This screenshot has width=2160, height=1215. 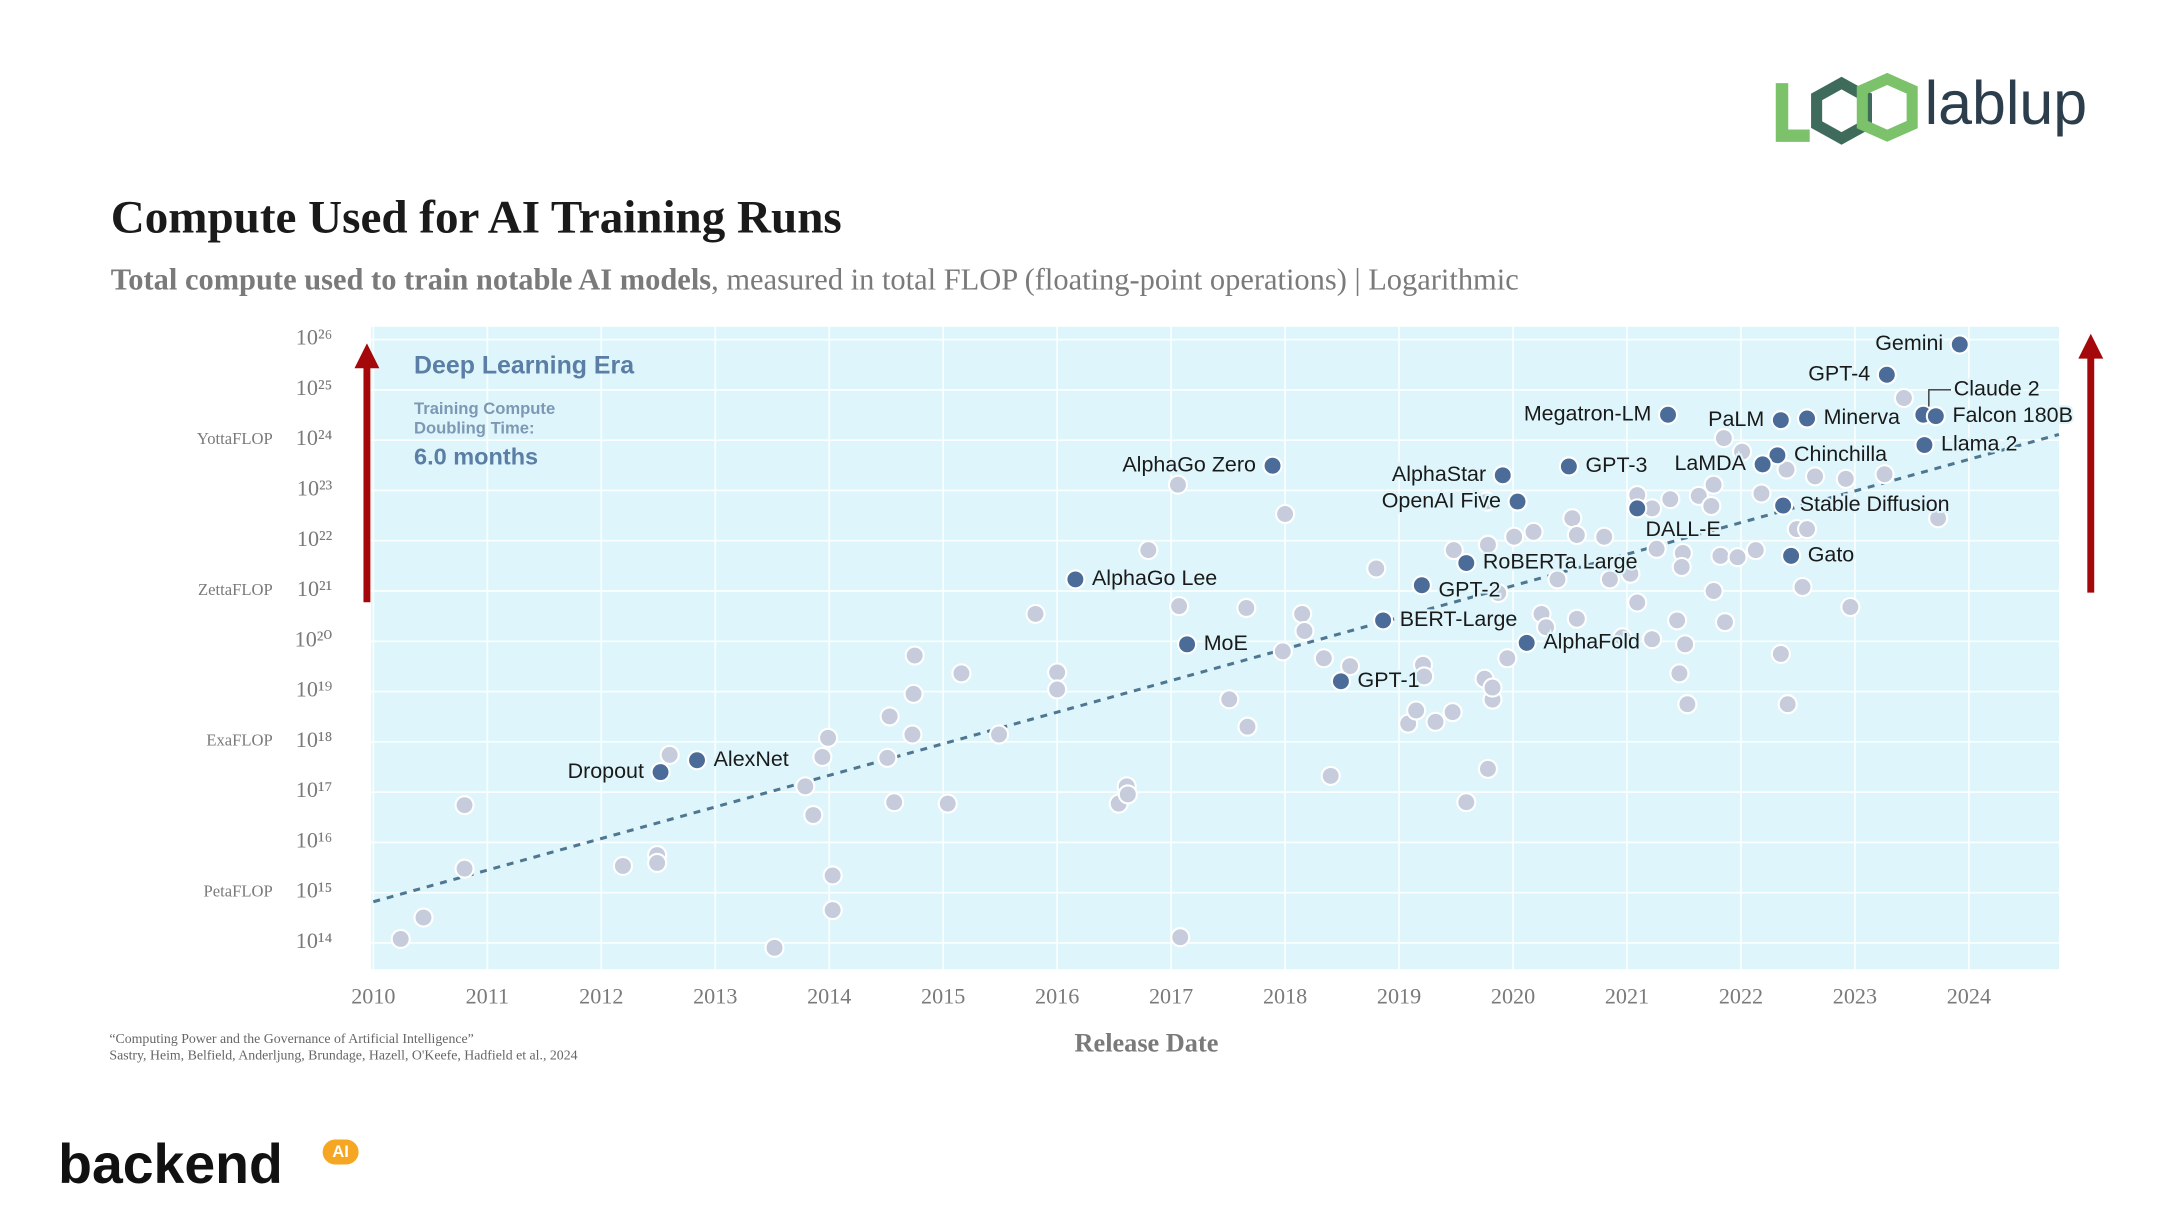 I want to click on y-tick-label: 10¹⁹, so click(x=314, y=689).